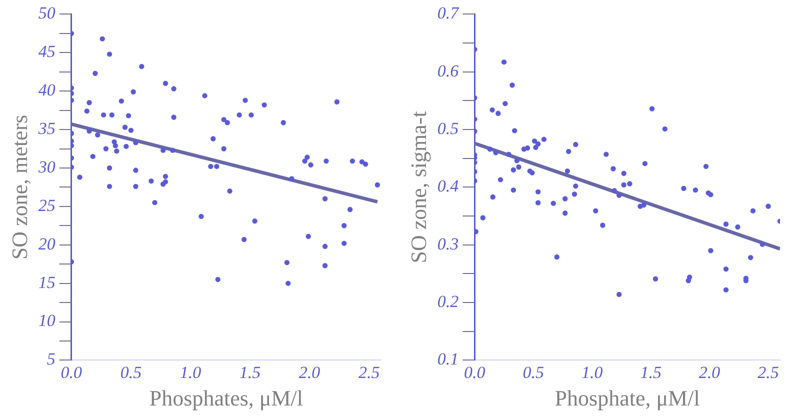 The image size is (798, 417). I want to click on y-tick-label: 30, so click(46, 166).